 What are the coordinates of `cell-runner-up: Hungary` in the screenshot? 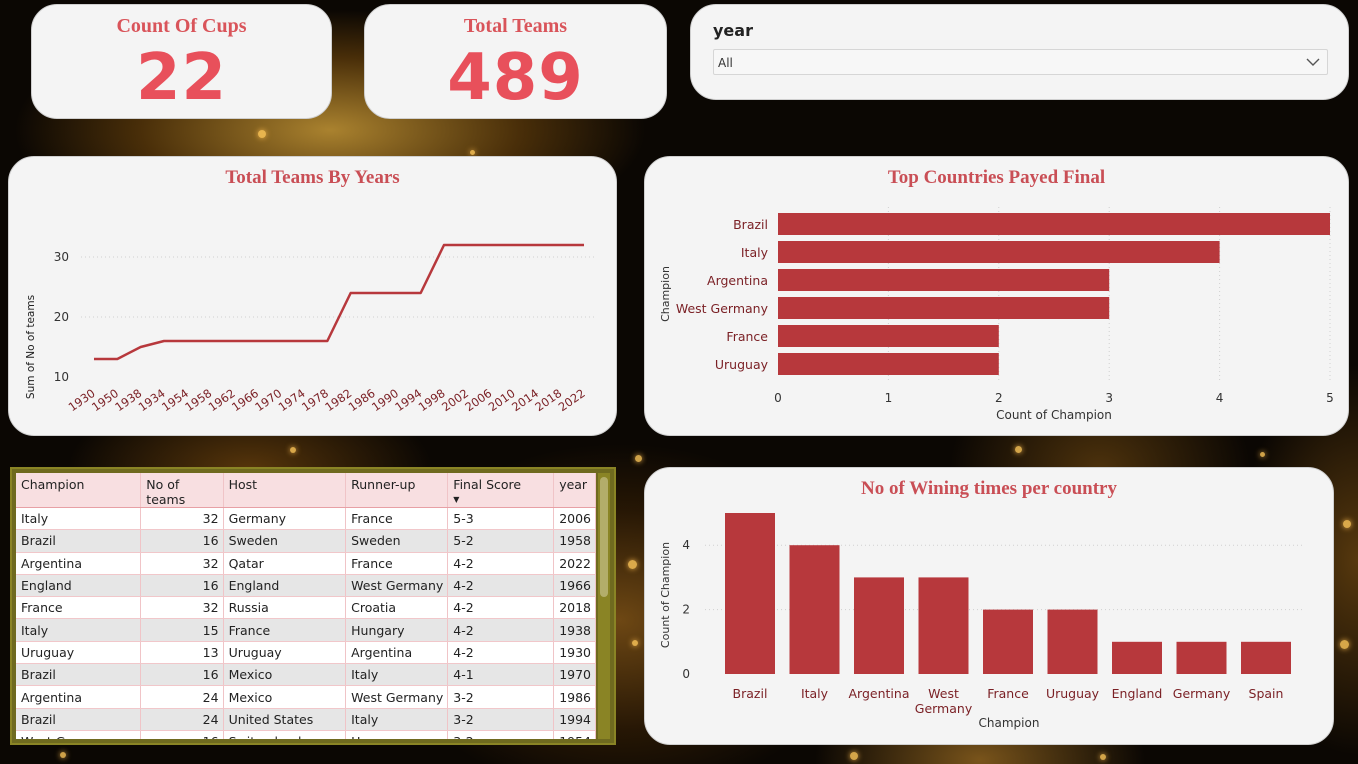 It's located at (397, 630).